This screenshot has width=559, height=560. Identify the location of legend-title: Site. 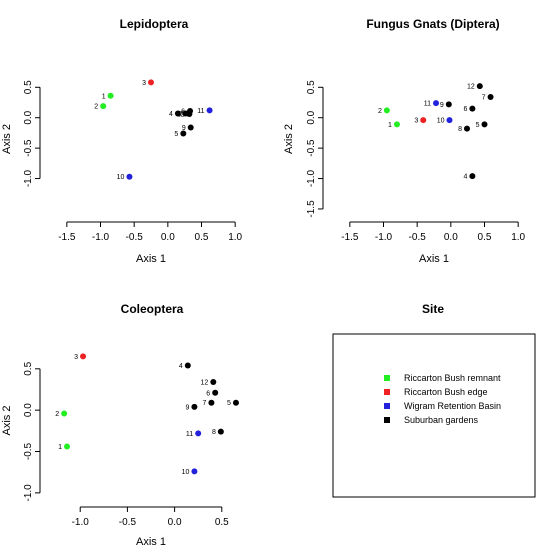
(433, 309).